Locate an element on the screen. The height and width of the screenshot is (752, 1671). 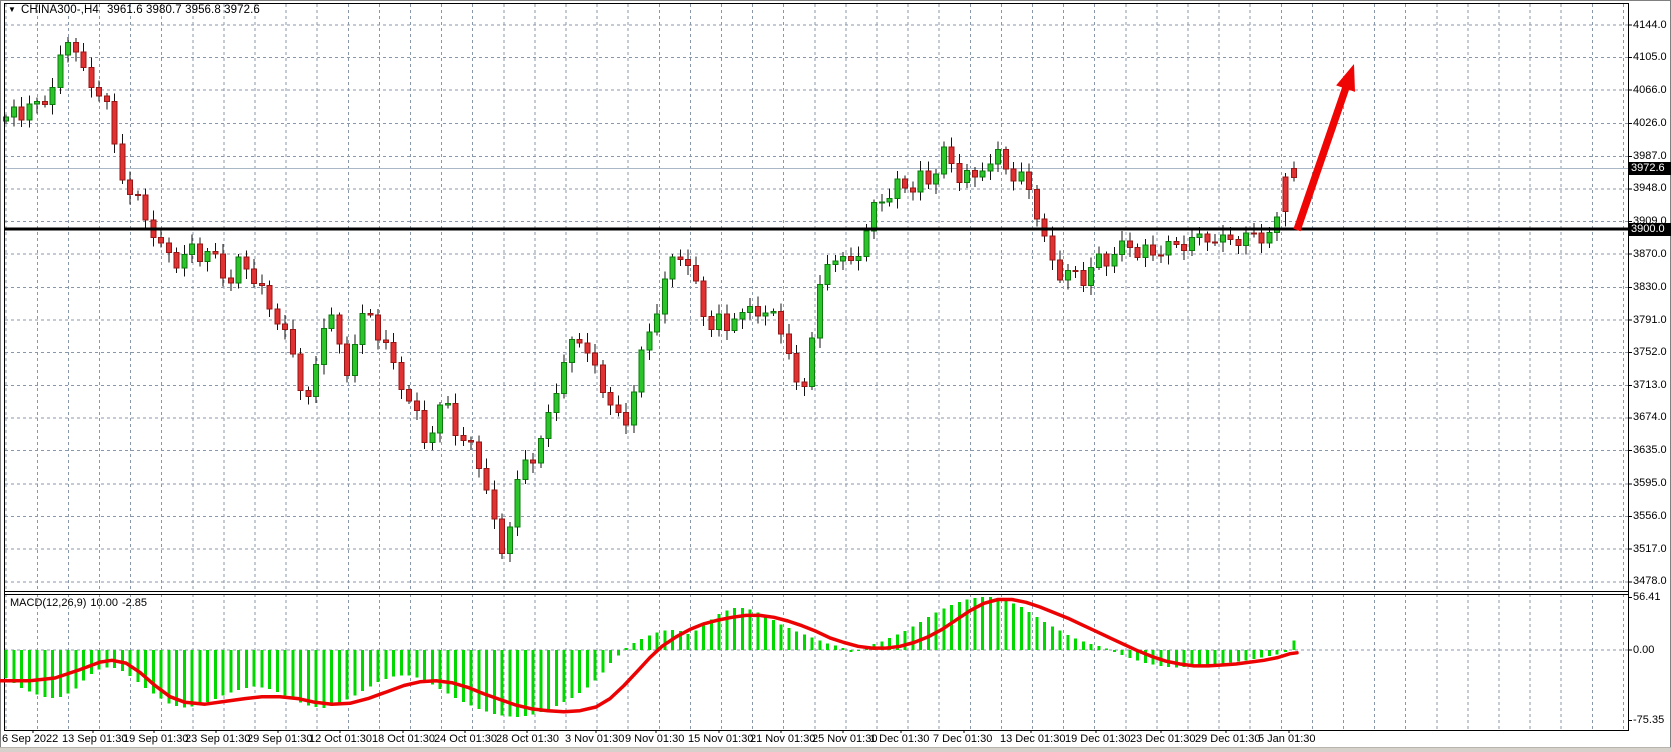
time-axis-label: 19 Sep 01:30 is located at coordinates (156, 739).